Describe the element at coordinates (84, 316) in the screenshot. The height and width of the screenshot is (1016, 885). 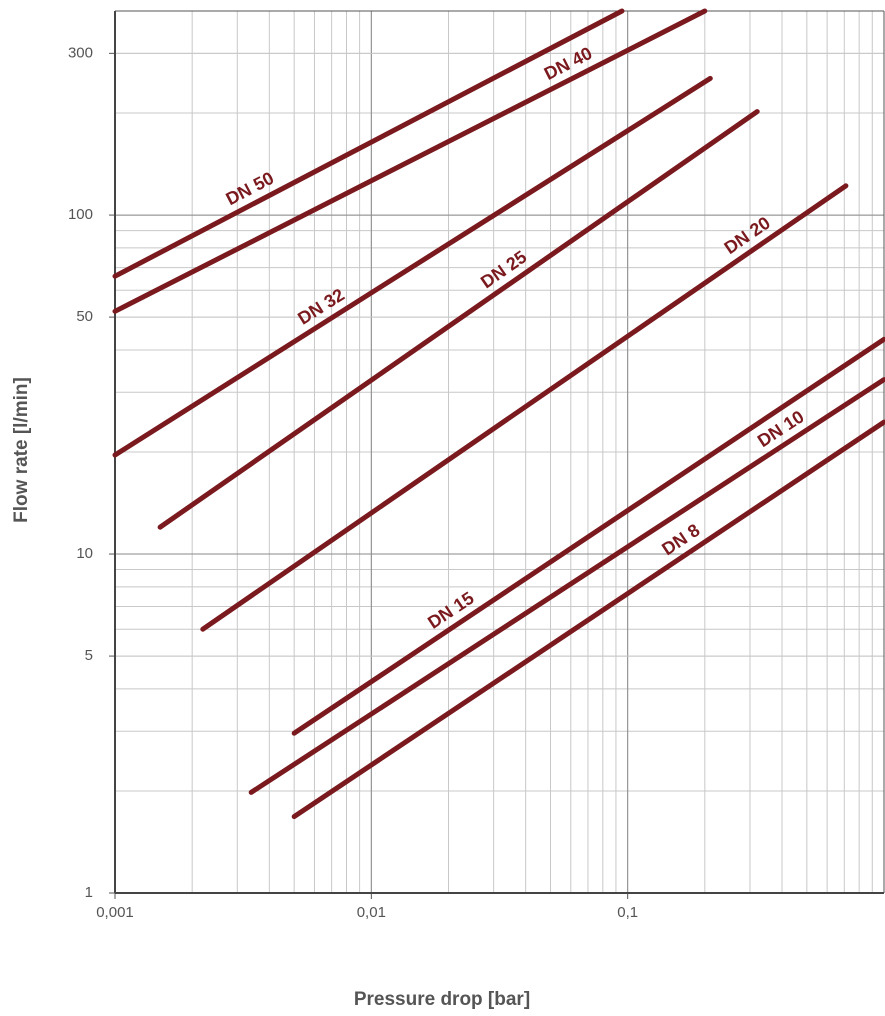
I see `y-tick-label: 50` at that location.